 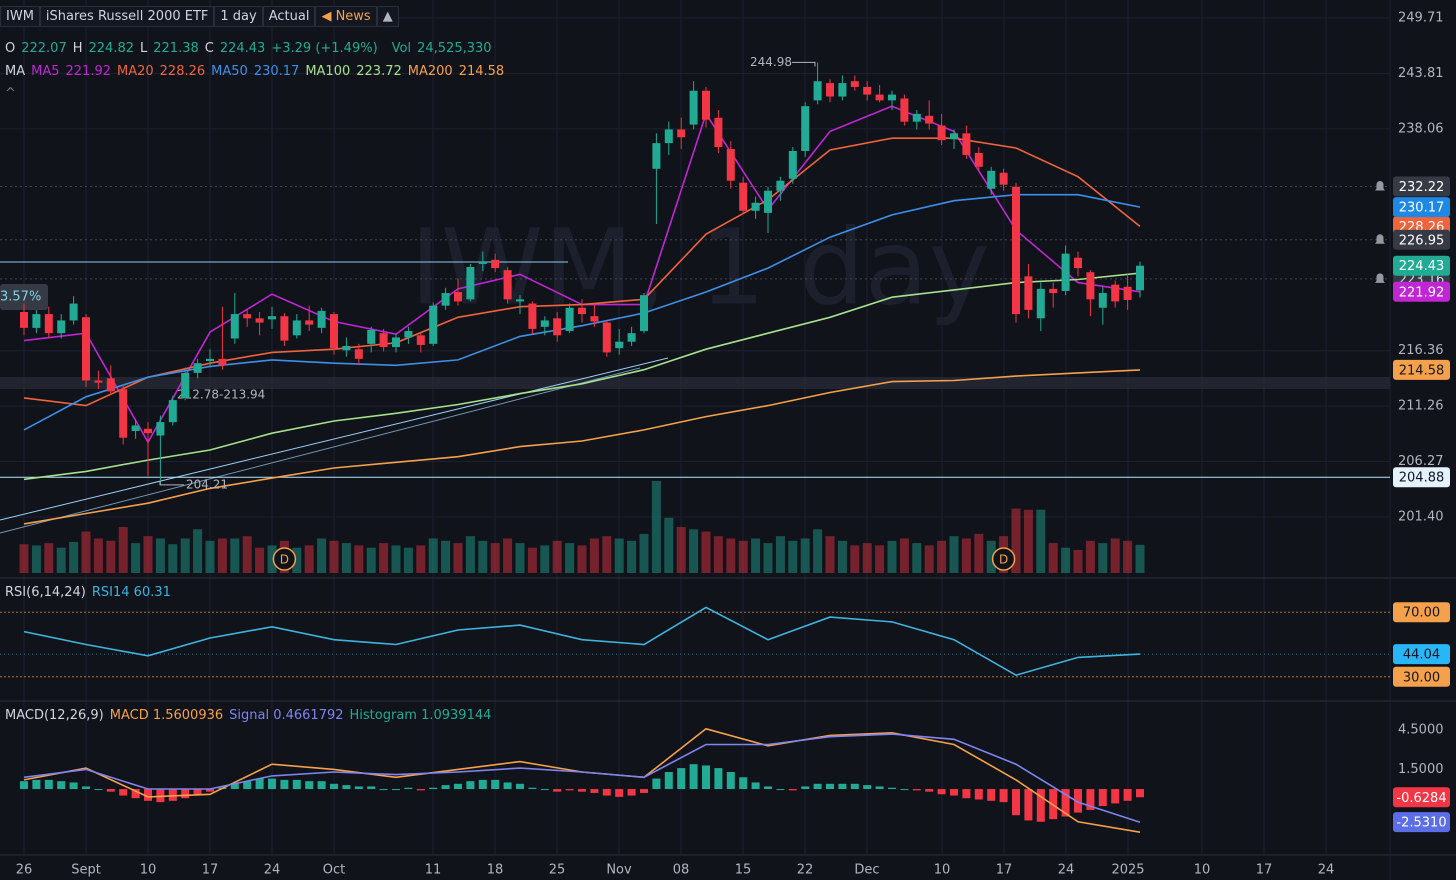 I want to click on signal-badge-bg, so click(x=1421, y=822).